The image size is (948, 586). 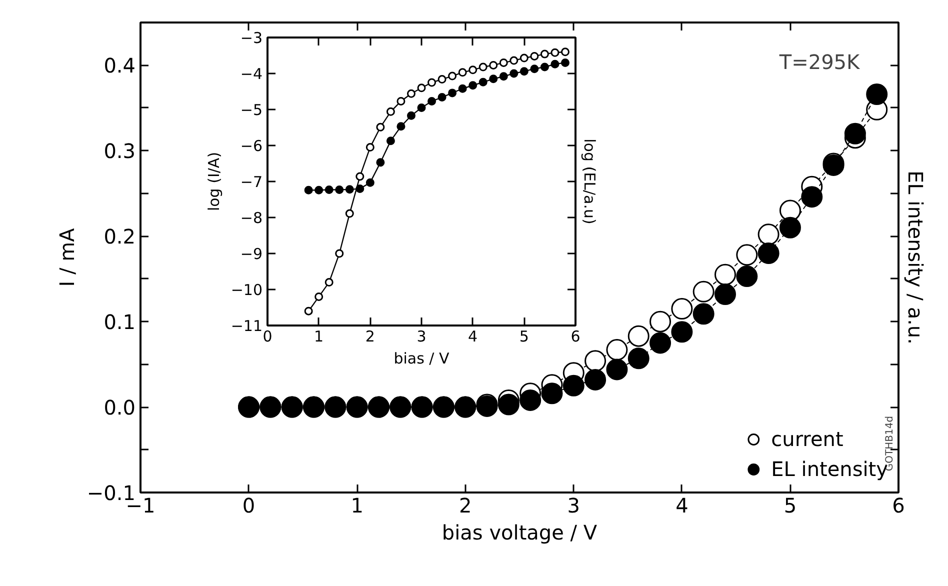 What do you see at coordinates (251, 254) in the screenshot?
I see `y-tick-label: −9` at bounding box center [251, 254].